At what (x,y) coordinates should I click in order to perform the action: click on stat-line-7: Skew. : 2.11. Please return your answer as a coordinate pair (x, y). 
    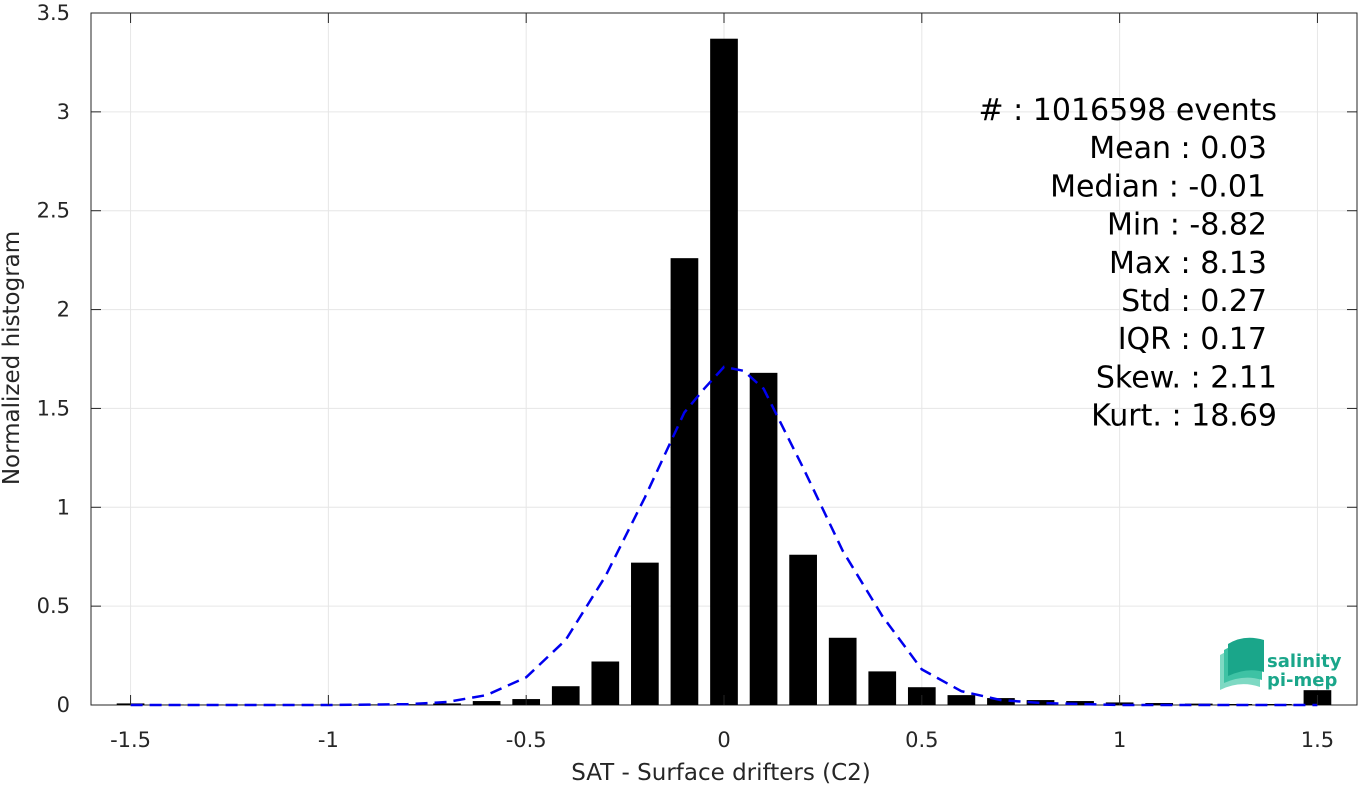
    Looking at the image, I should click on (1186, 377).